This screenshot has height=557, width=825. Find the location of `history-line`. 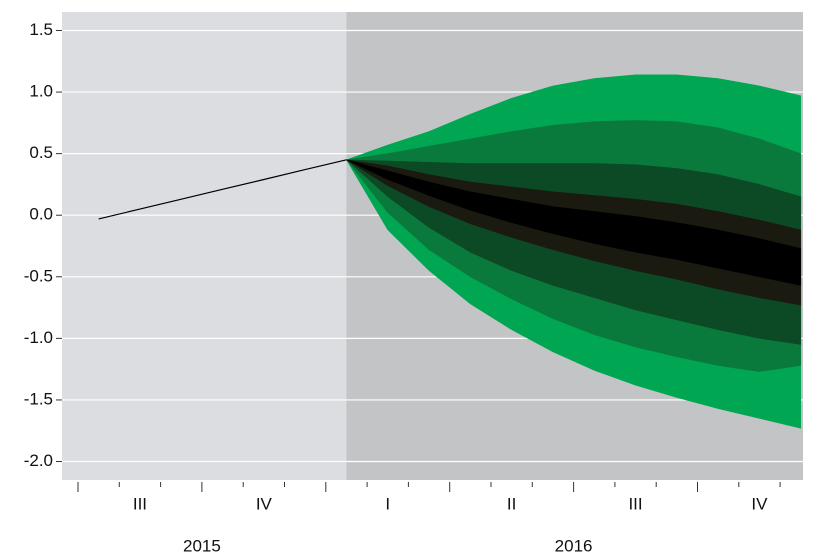

history-line is located at coordinates (222, 189).